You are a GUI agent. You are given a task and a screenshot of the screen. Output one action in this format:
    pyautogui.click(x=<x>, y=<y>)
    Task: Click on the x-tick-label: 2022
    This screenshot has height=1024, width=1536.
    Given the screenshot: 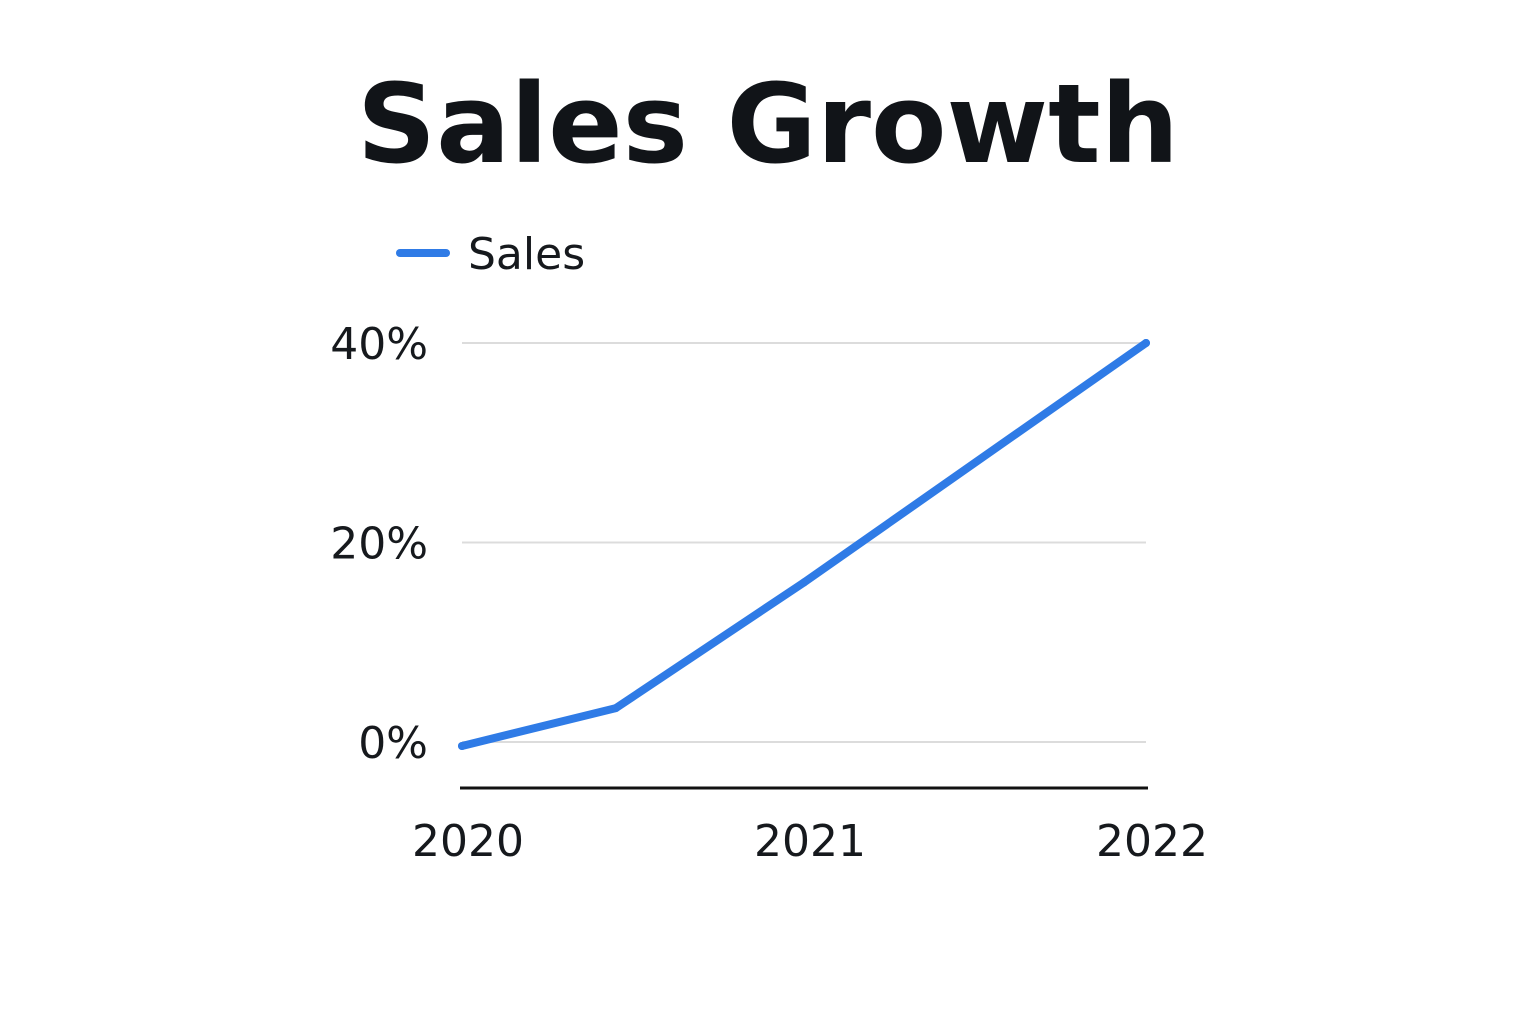 What is the action you would take?
    pyautogui.click(x=1152, y=841)
    